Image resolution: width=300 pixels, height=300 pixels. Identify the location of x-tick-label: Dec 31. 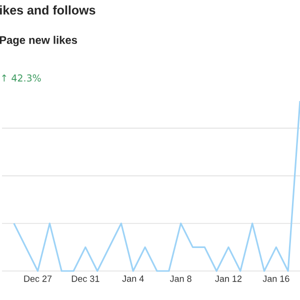
(86, 279).